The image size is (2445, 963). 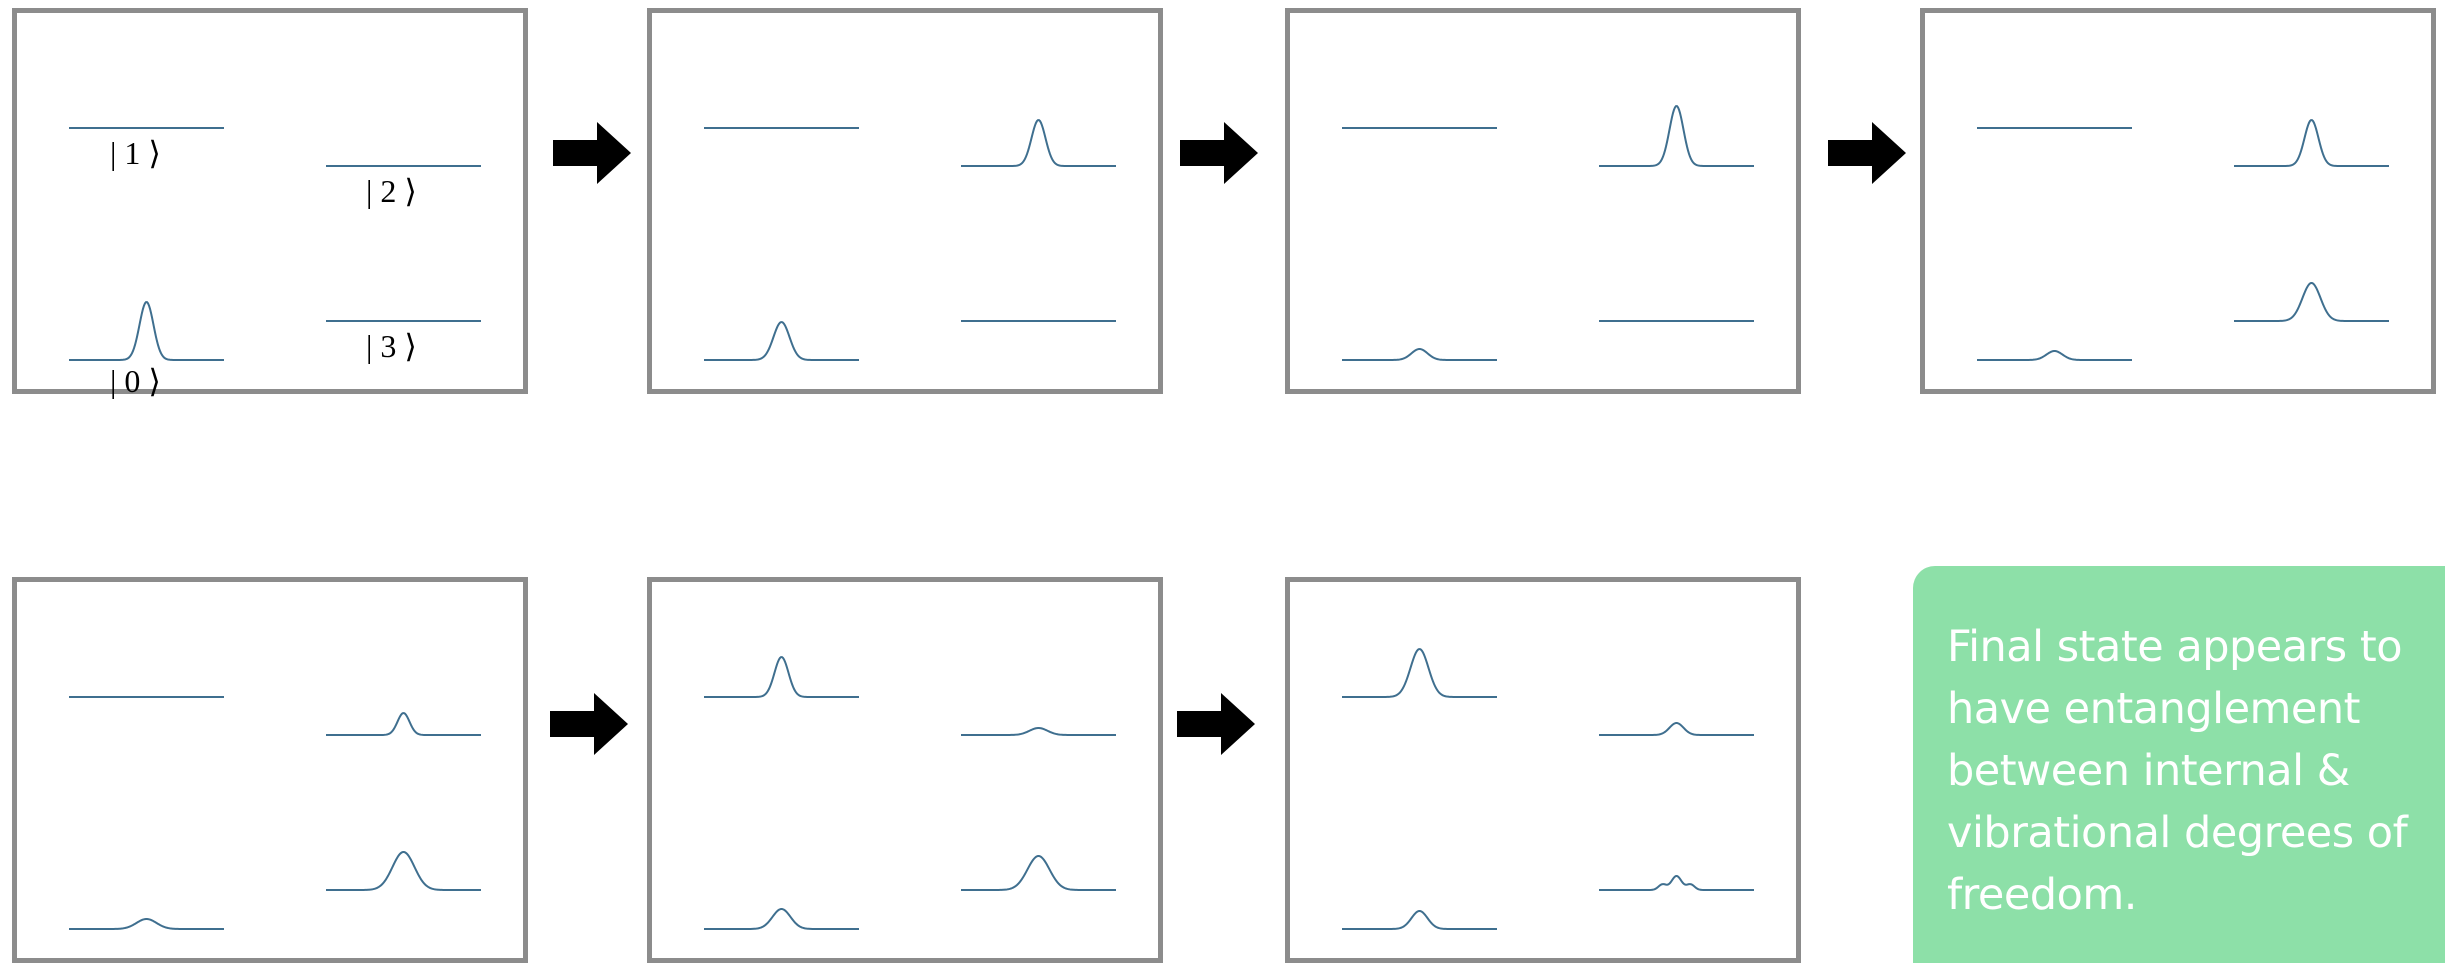 I want to click on ket-1-label: | 1 ⟩, so click(x=135, y=153).